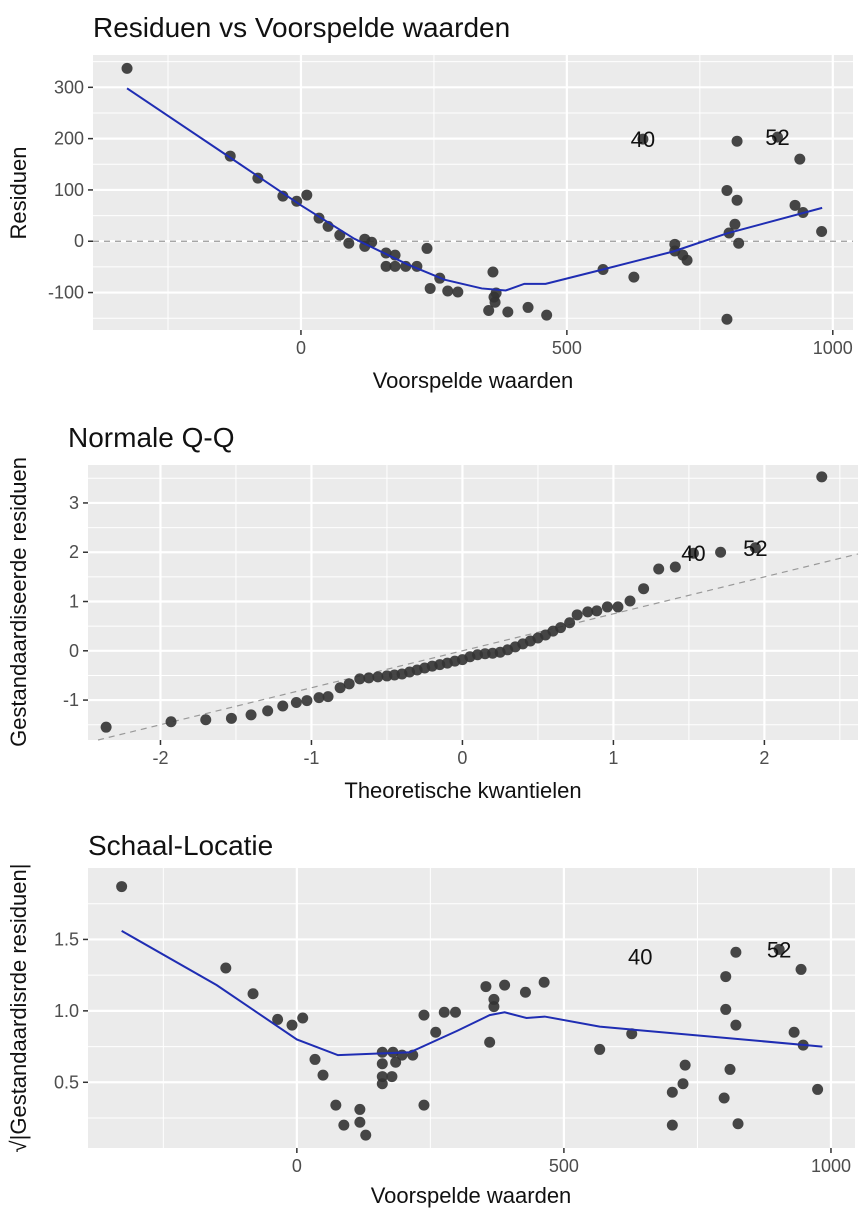 The width and height of the screenshot is (864, 1210). Describe the element at coordinates (613, 758) in the screenshot. I see `x-tick-label: 1` at that location.